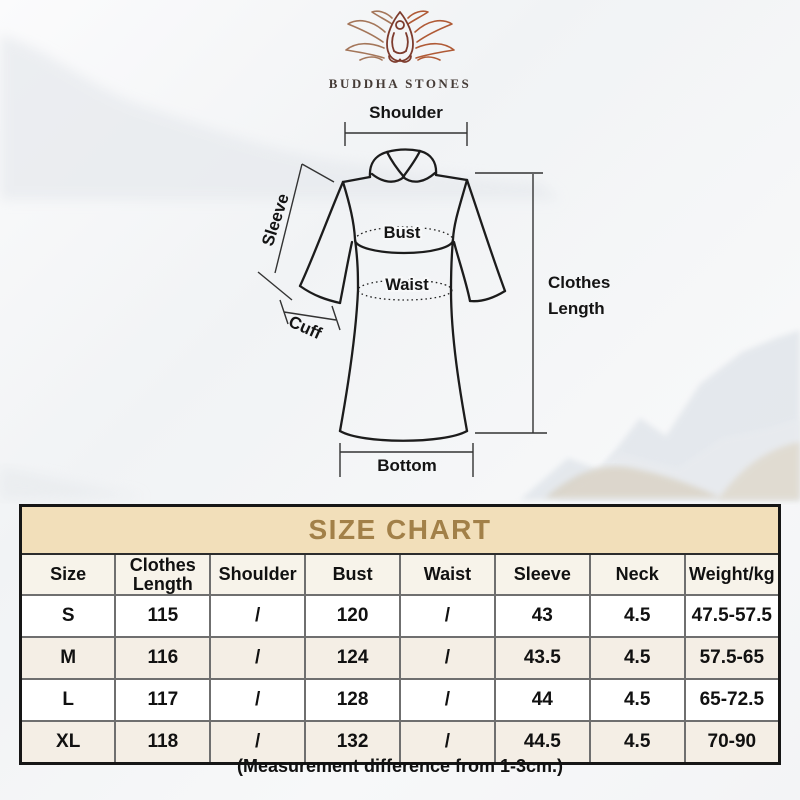  I want to click on cell-bust: 132, so click(352, 742).